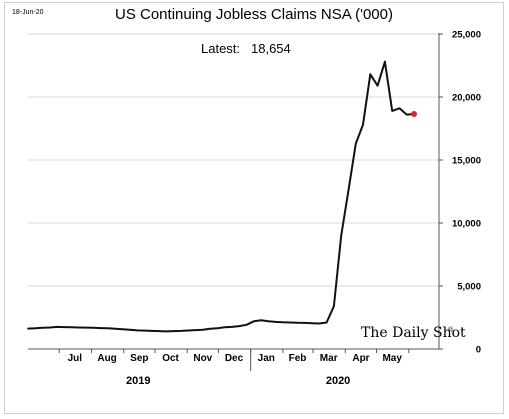  I want to click on y-tick-label: 25,000, so click(466, 35).